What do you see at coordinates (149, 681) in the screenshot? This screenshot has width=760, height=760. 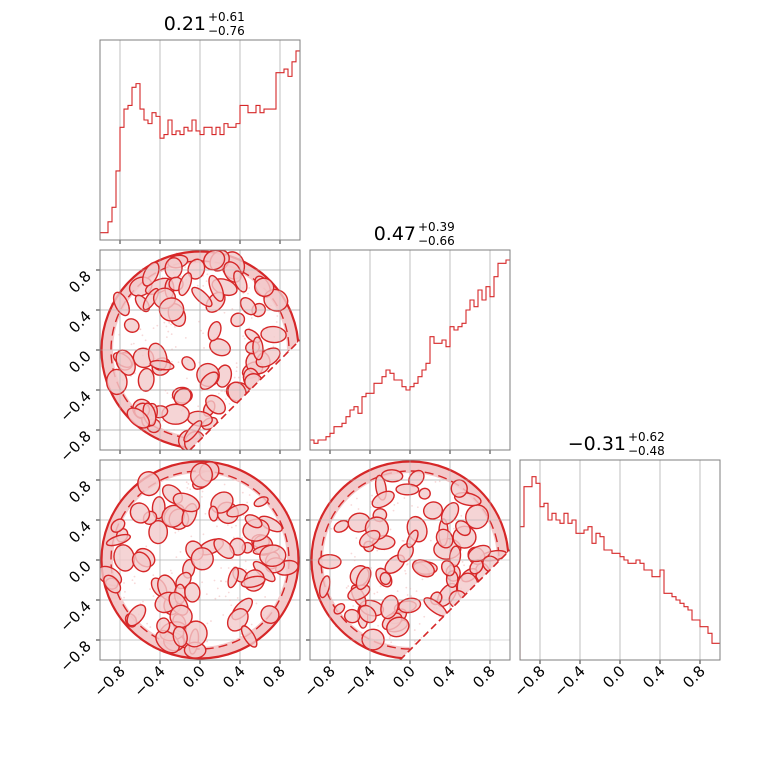 I see `x-tick-label: −0.4` at bounding box center [149, 681].